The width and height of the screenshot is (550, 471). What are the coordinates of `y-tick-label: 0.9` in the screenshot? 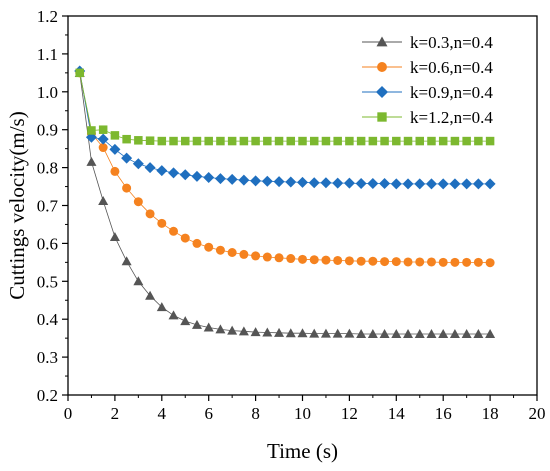 It's located at (47, 130).